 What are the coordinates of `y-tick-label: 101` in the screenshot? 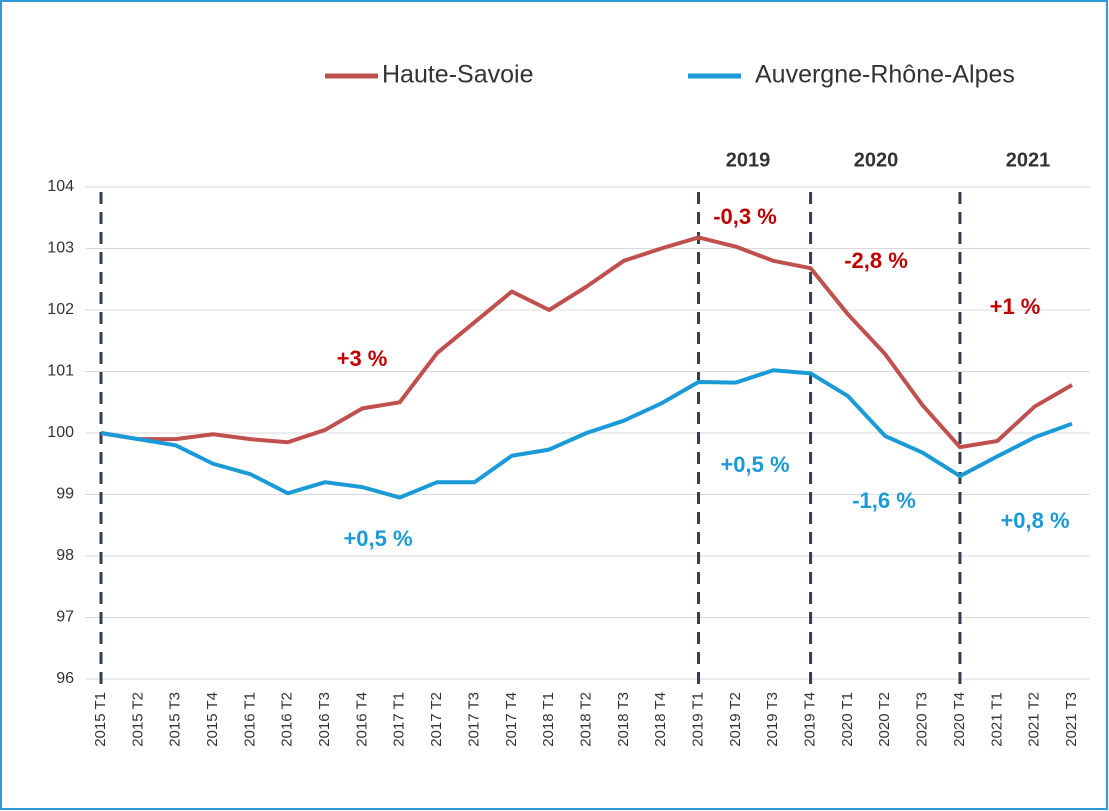 It's located at (60, 371).